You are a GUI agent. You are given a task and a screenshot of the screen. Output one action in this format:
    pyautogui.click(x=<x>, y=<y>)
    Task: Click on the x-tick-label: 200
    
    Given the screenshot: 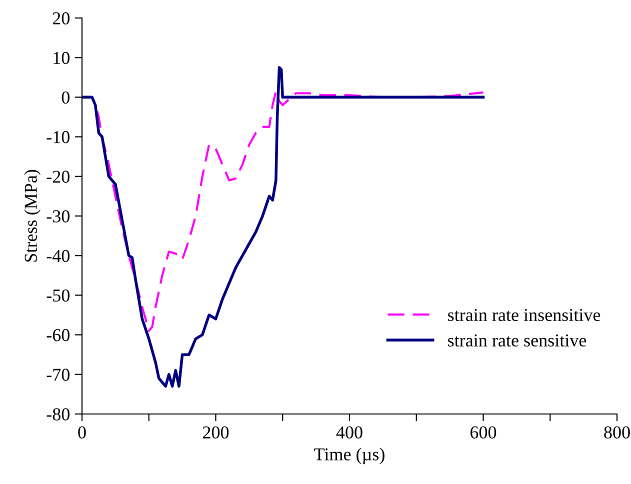 What is the action you would take?
    pyautogui.click(x=216, y=432)
    